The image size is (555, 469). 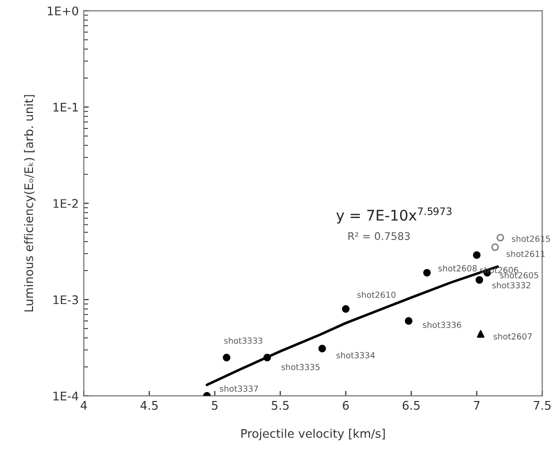 What do you see at coordinates (215, 405) in the screenshot?
I see `x-tick-label: 5` at bounding box center [215, 405].